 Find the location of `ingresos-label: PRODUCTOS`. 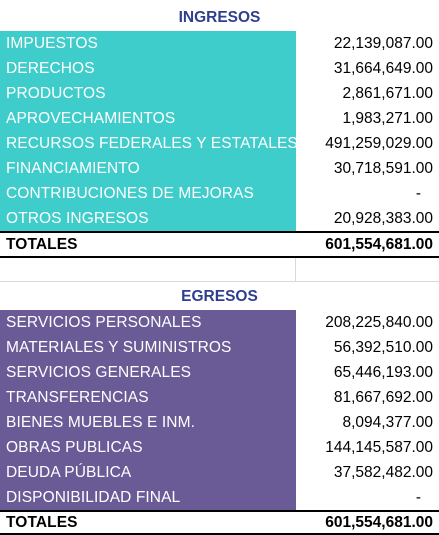

ingresos-label: PRODUCTOS is located at coordinates (56, 93).